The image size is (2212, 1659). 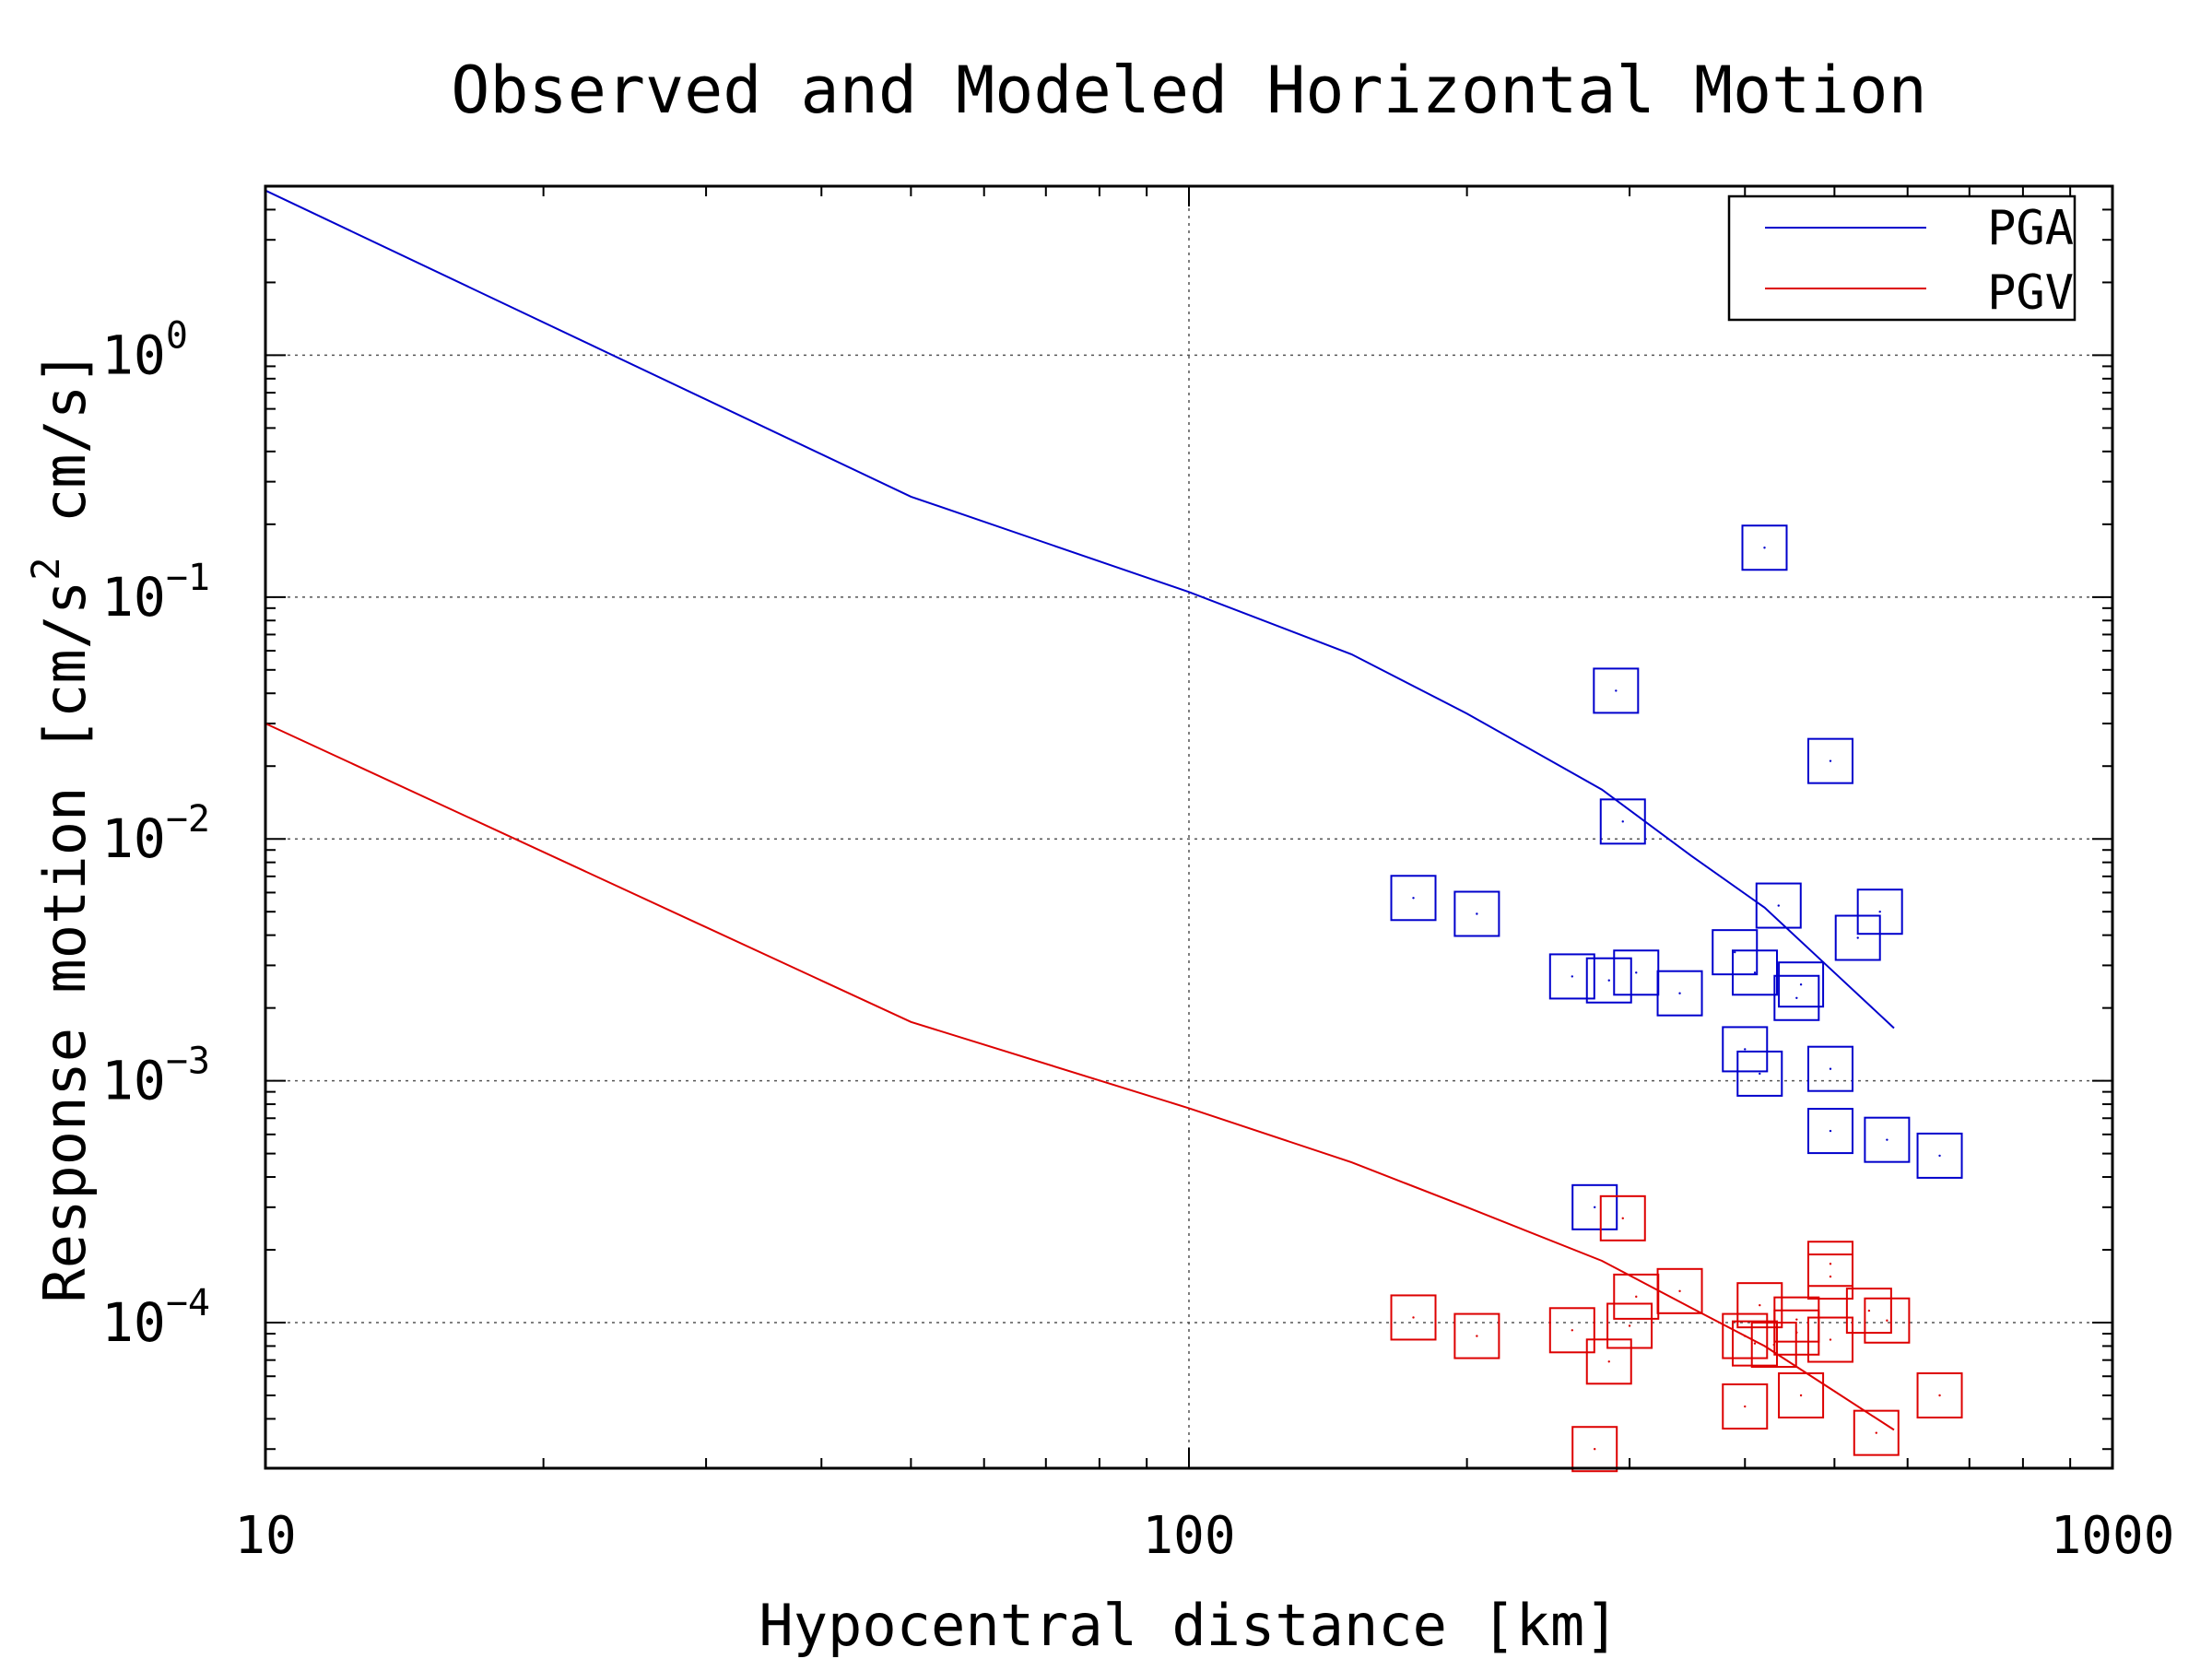 I want to click on y-tick-label: 10⁰, so click(x=144, y=350).